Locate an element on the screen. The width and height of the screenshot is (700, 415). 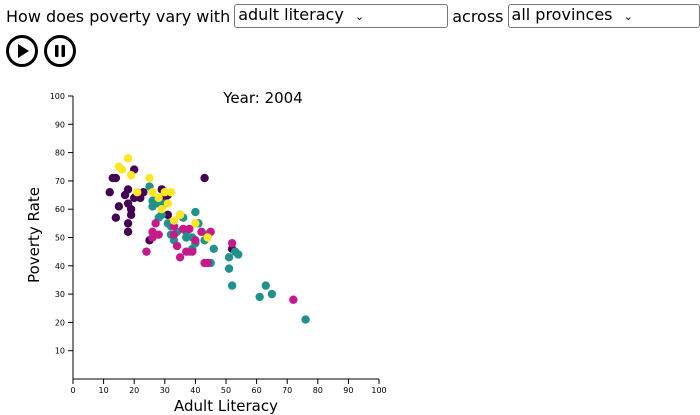
x-tick-label: 10 is located at coordinates (104, 390).